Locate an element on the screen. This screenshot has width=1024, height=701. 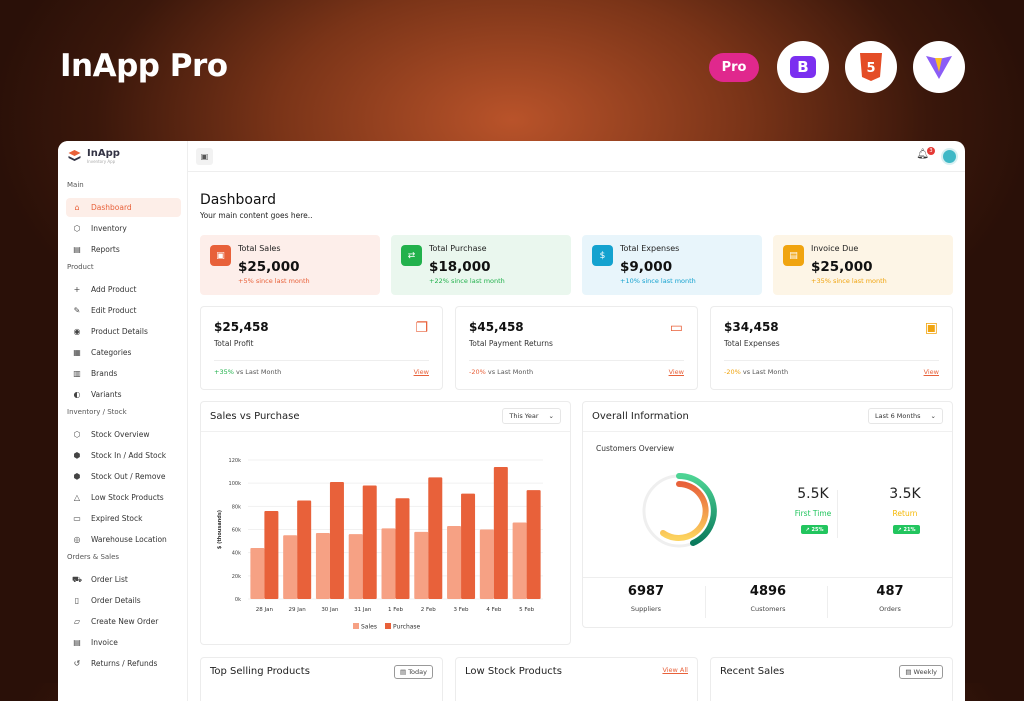
x-tick-label: 29 Jan is located at coordinates (298, 610).